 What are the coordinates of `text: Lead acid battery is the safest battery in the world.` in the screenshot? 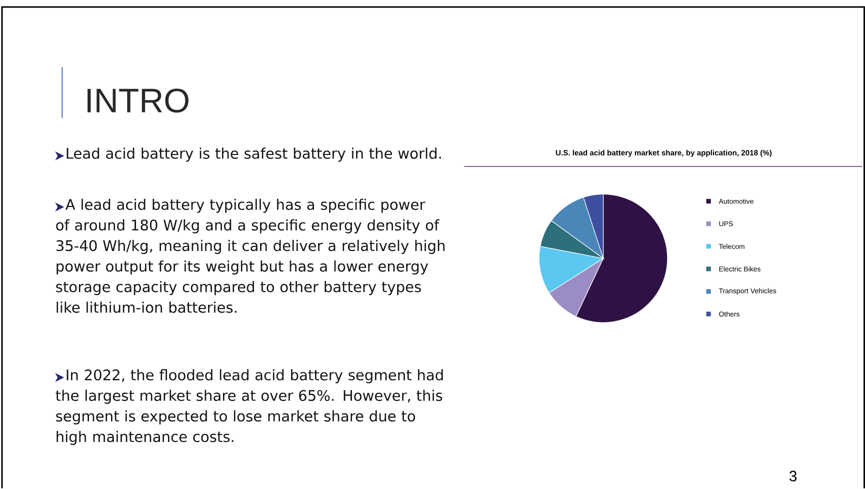 It's located at (253, 155).